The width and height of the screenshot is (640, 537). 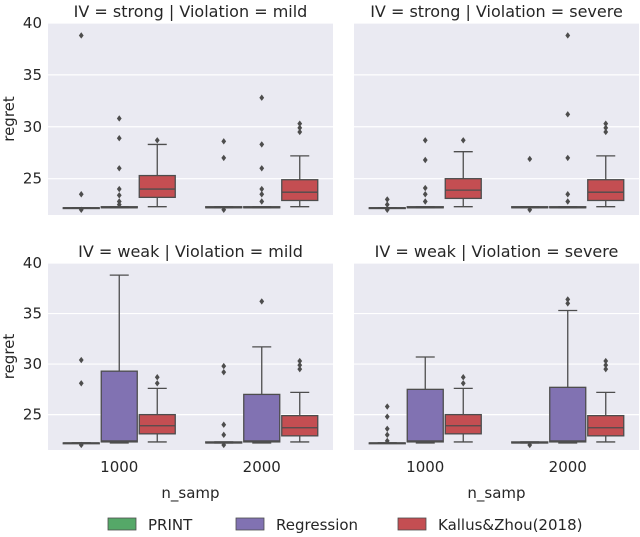 I want to click on legend-label: Kallus&Zhou(2018), so click(x=510, y=525).